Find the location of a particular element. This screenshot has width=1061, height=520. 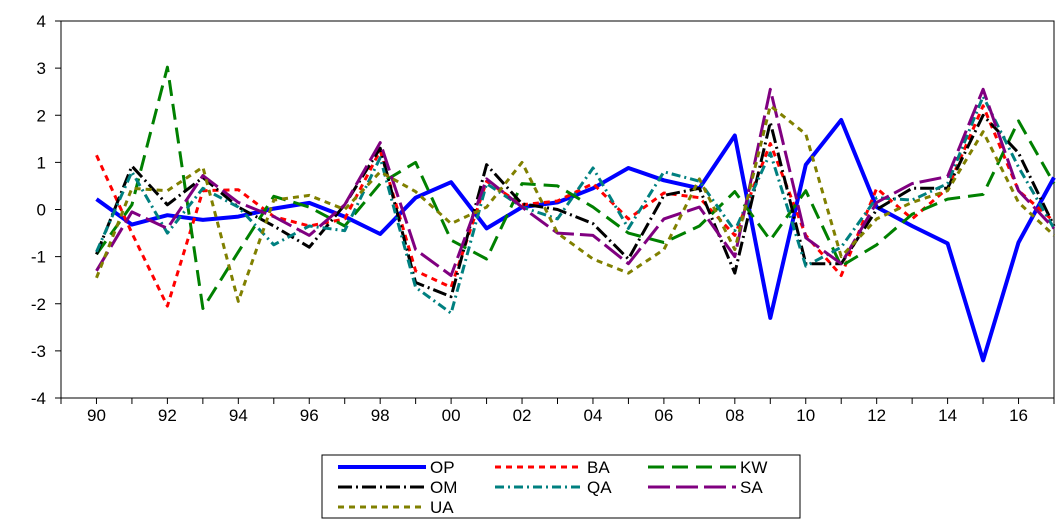

y-axis: 4 3 2 1 0 -1 -2 -3 -4 is located at coordinates (46, 210).